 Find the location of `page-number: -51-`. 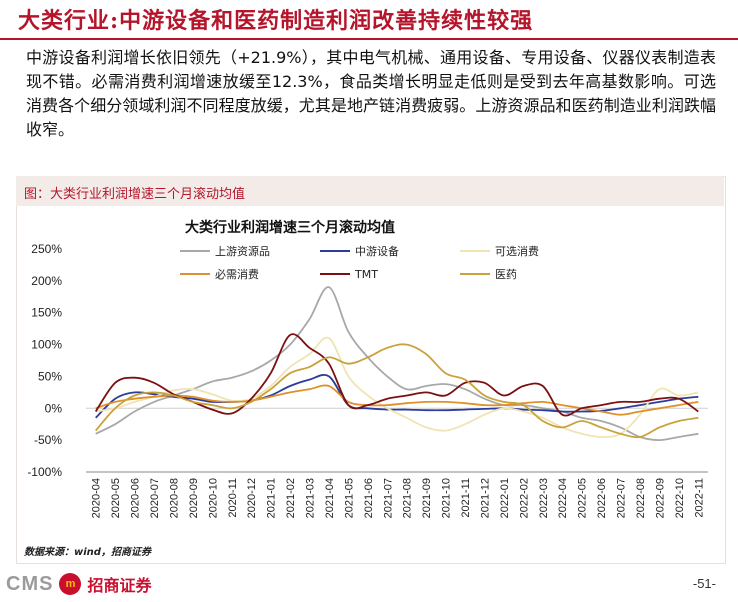

page-number: -51- is located at coordinates (704, 583).